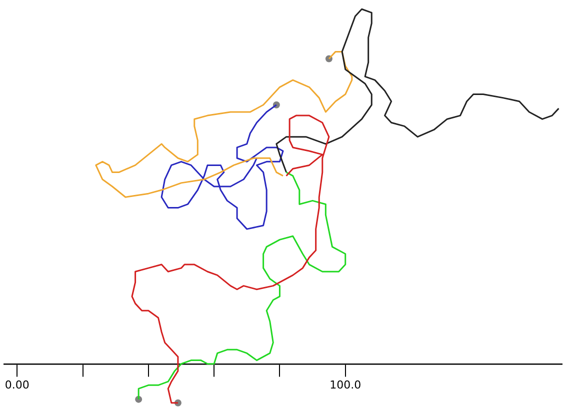 The height and width of the screenshot is (412, 566). Describe the element at coordinates (17, 385) in the screenshot. I see `x-tick-label: 0.00` at that location.